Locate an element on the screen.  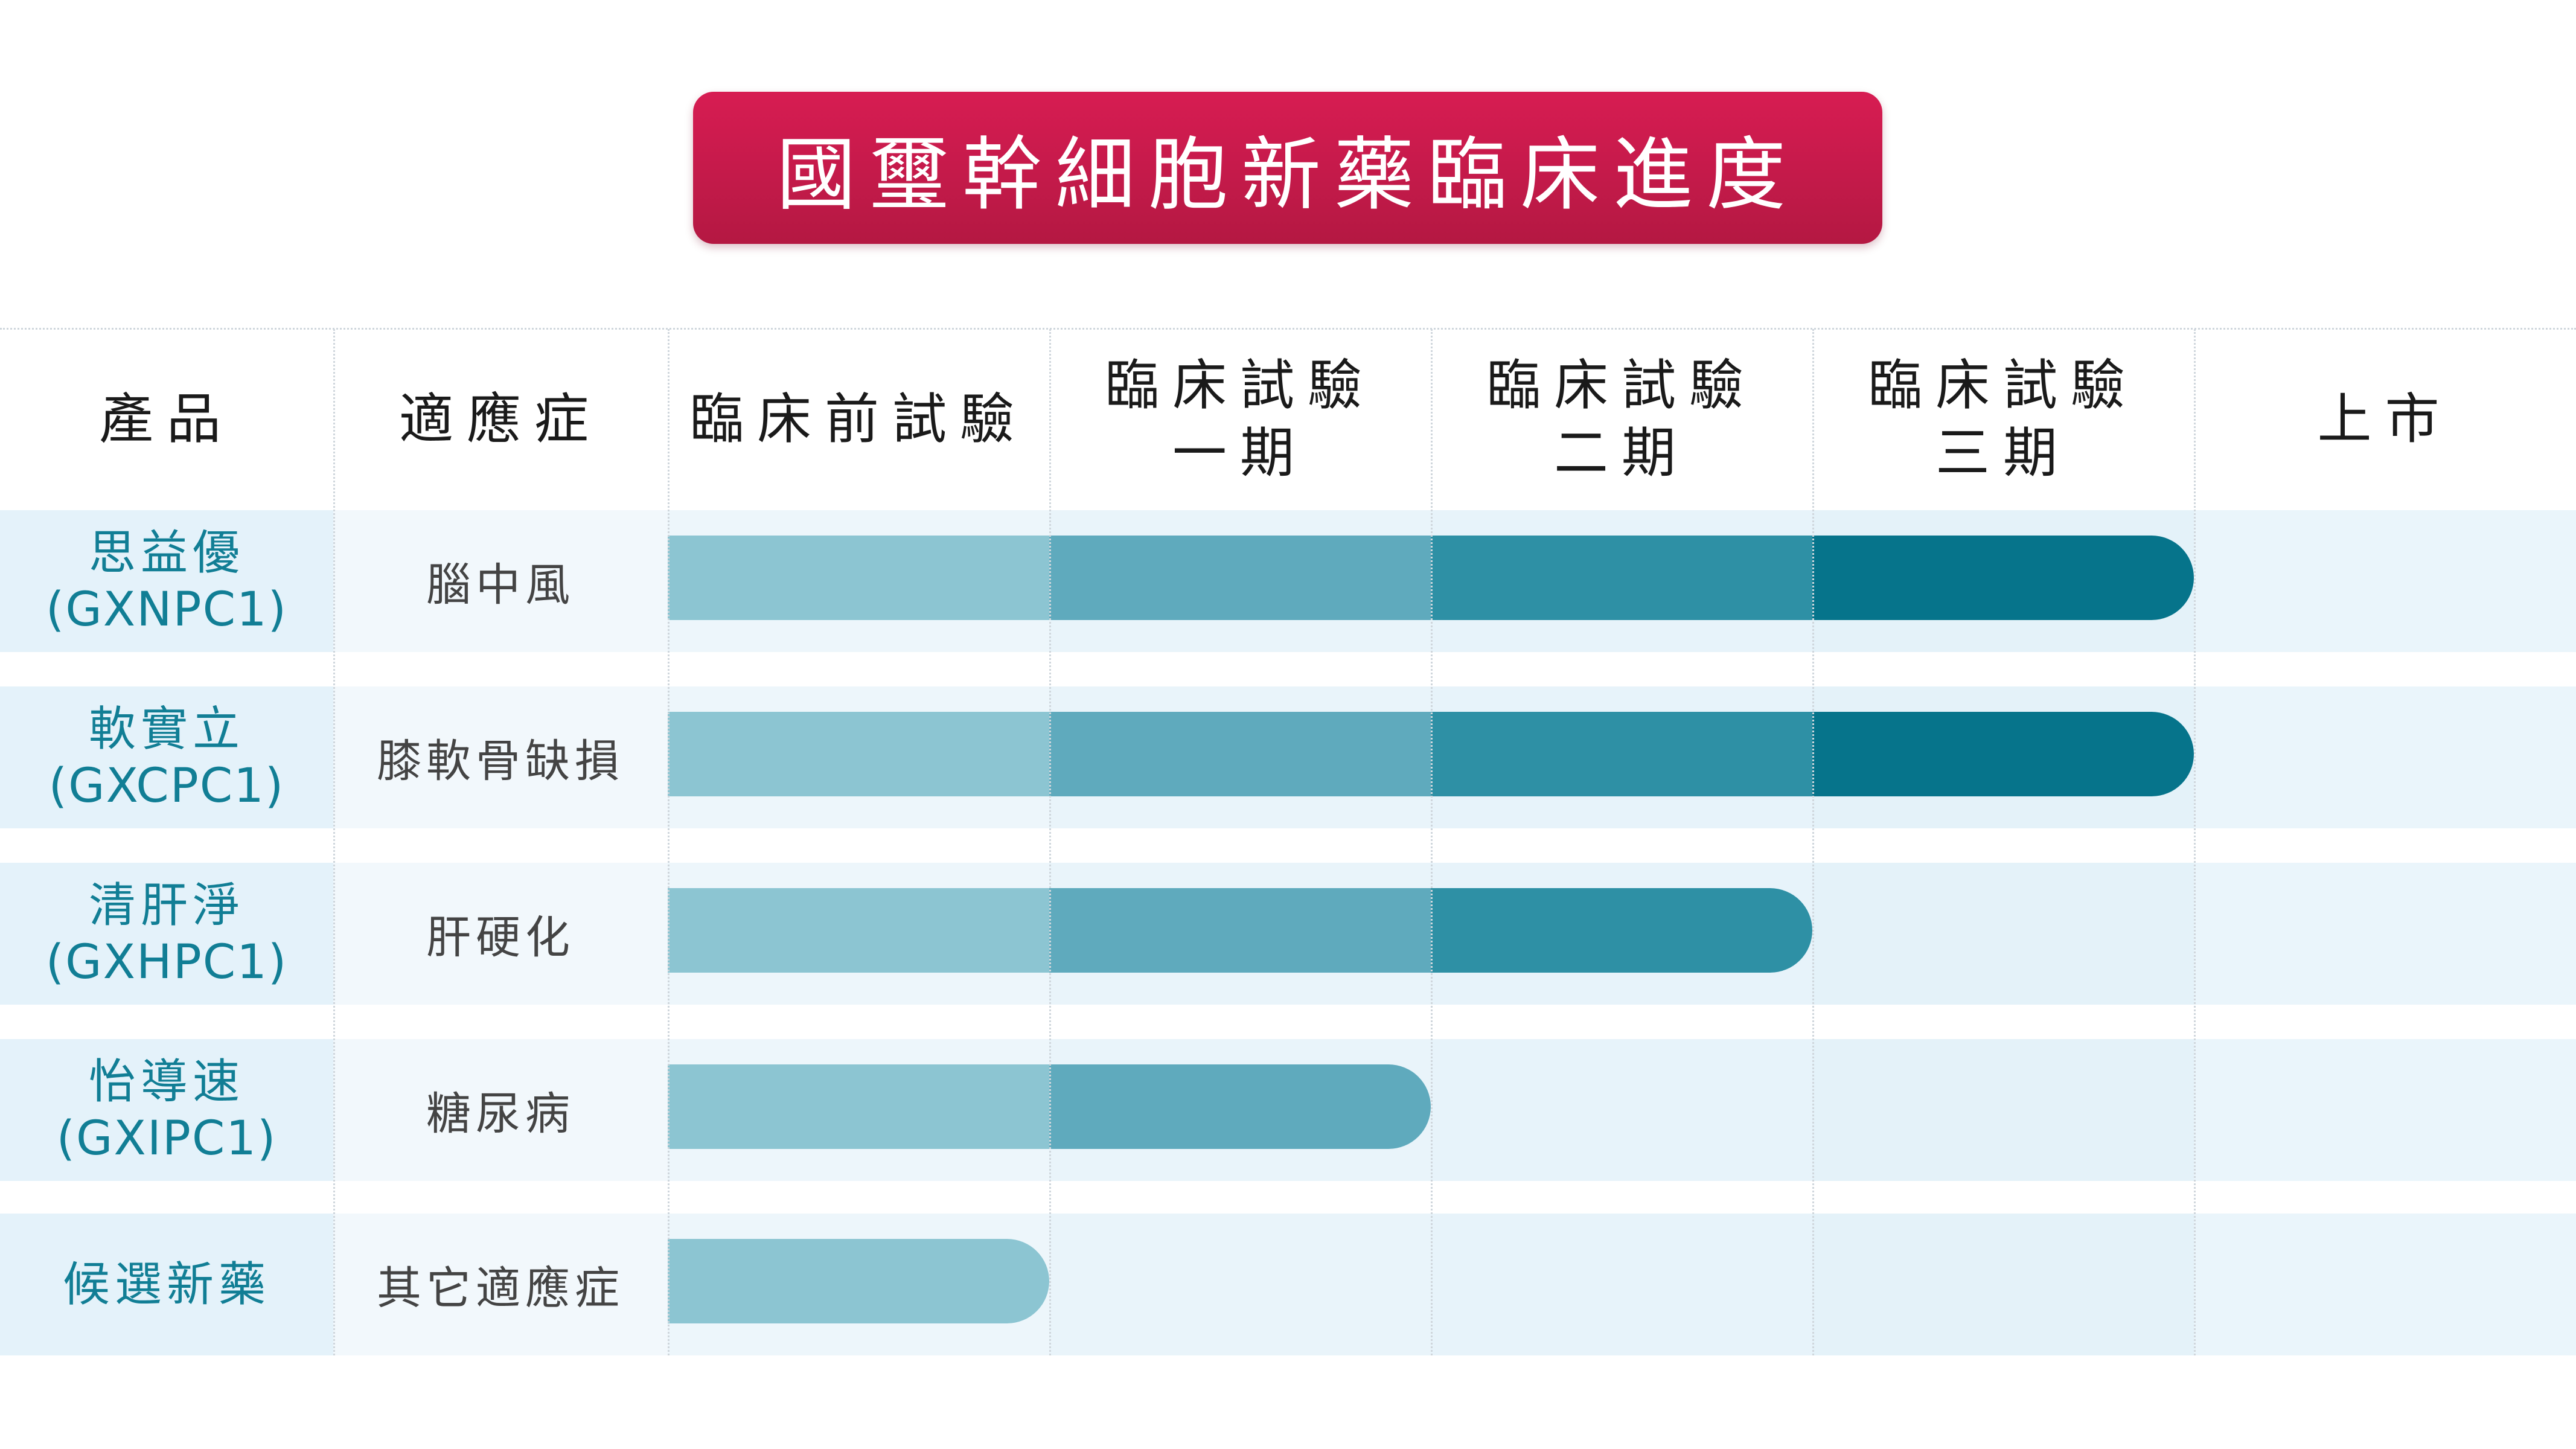
header-product-label: 產品 is located at coordinates (166, 419).